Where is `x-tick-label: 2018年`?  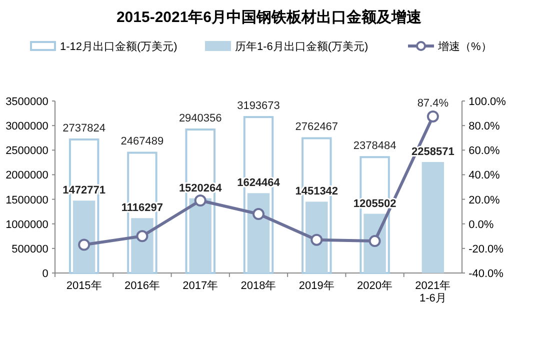 x-tick-label: 2018年 is located at coordinates (258, 286).